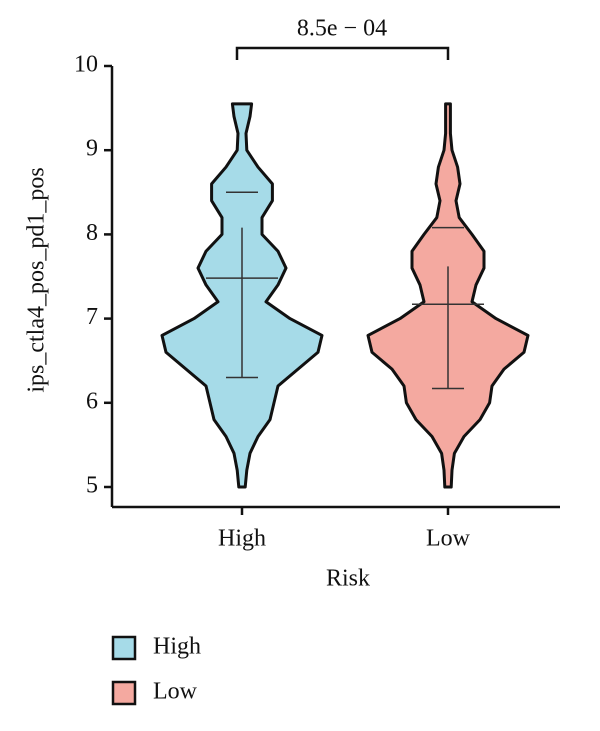 Image resolution: width=600 pixels, height=731 pixels. I want to click on legend-label: High, so click(177, 647).